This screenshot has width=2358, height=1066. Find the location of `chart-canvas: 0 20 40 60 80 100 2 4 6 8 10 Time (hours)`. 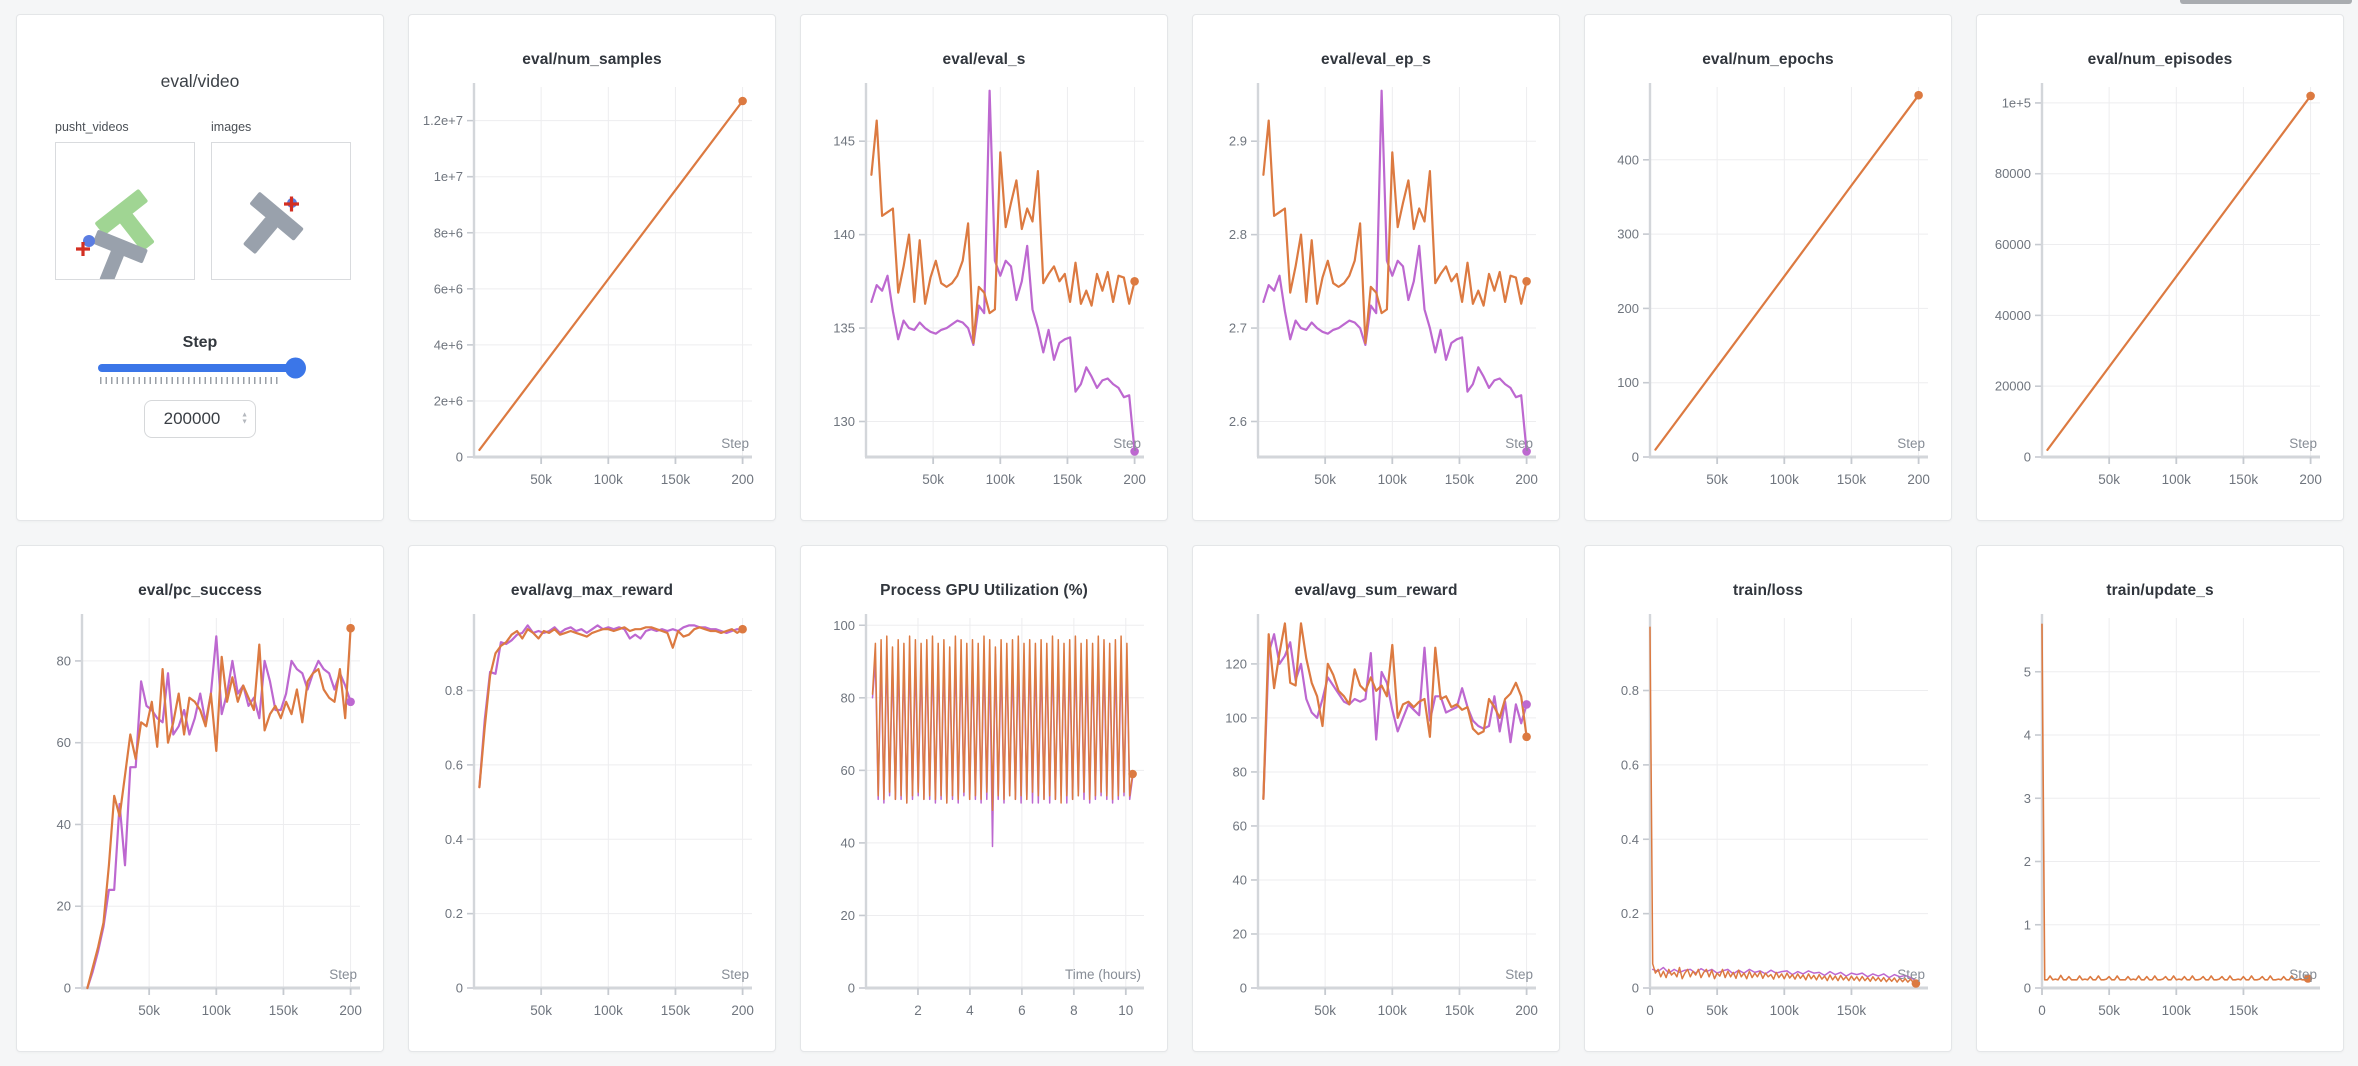

chart-canvas: 0 20 40 60 80 100 2 4 6 8 10 Time (hours) is located at coordinates (984, 825).